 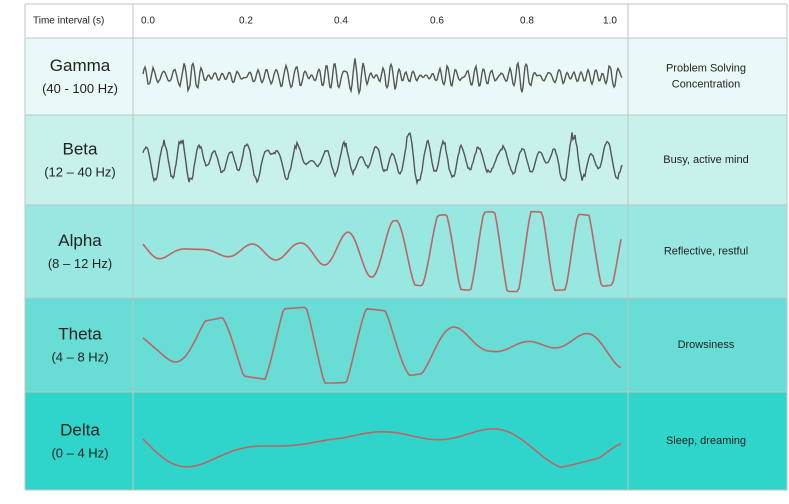 I want to click on time-tick: 0.0, so click(x=148, y=21).